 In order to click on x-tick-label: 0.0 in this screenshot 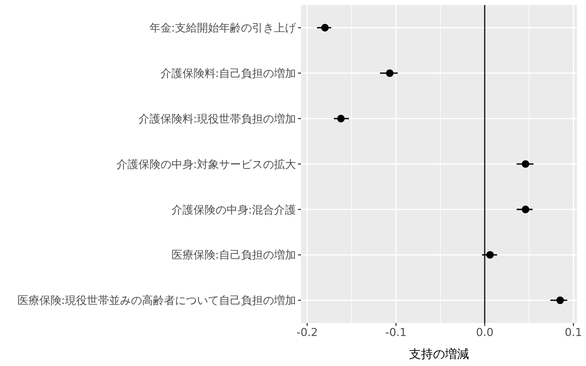, I will do `click(485, 332)`.